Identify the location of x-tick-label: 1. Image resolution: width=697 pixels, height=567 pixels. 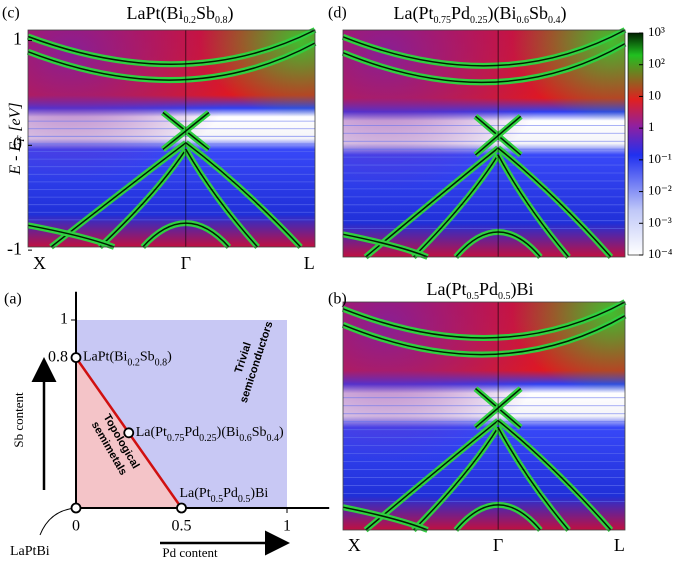
(287, 526).